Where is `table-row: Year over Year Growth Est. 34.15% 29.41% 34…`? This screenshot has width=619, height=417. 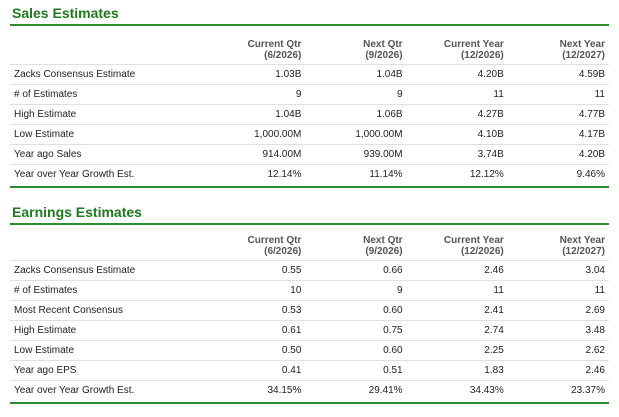 table-row: Year over Year Growth Est. 34.15% 29.41% 34… is located at coordinates (309, 390).